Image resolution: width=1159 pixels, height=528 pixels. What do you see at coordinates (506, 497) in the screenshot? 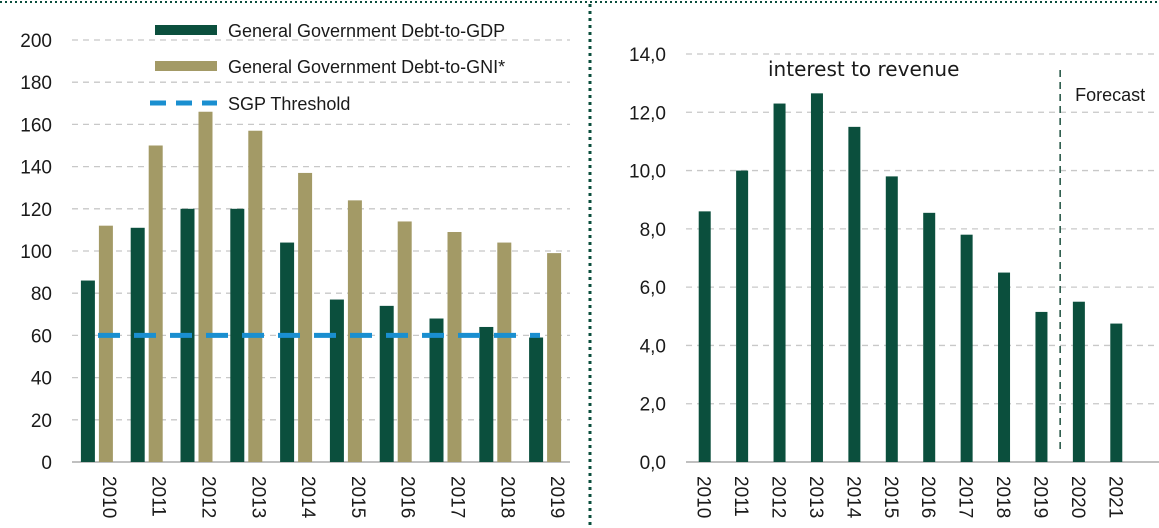
I see `left-x-tick-label: 2018` at bounding box center [506, 497].